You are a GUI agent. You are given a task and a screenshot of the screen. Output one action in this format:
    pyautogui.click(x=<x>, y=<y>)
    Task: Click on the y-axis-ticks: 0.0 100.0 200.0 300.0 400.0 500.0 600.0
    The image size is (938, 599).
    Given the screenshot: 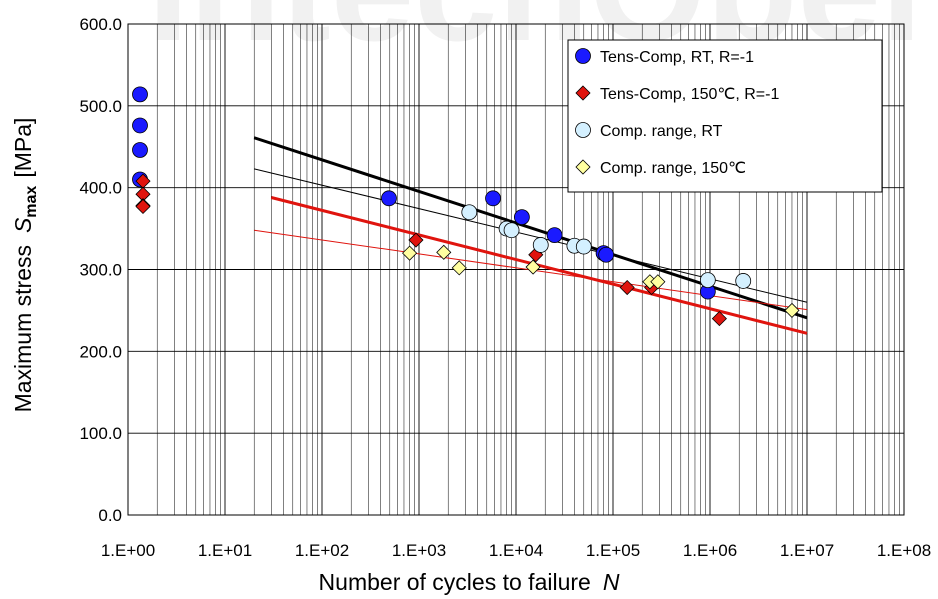 What is the action you would take?
    pyautogui.click(x=100, y=270)
    